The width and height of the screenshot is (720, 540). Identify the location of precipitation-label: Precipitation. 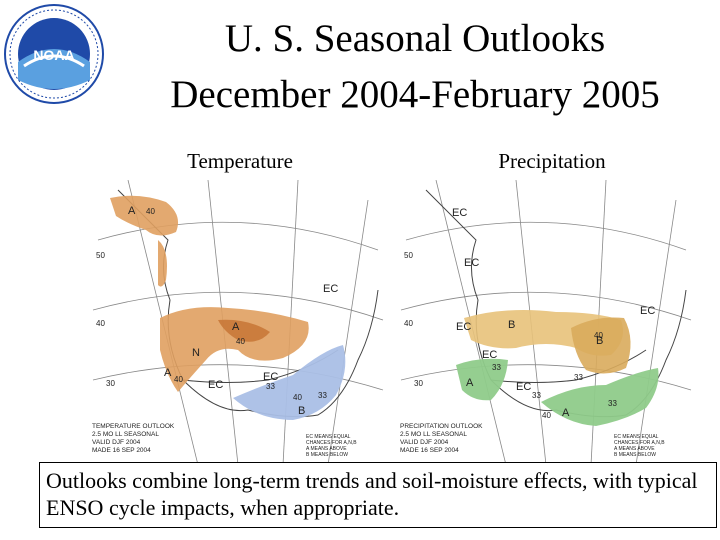
(552, 161).